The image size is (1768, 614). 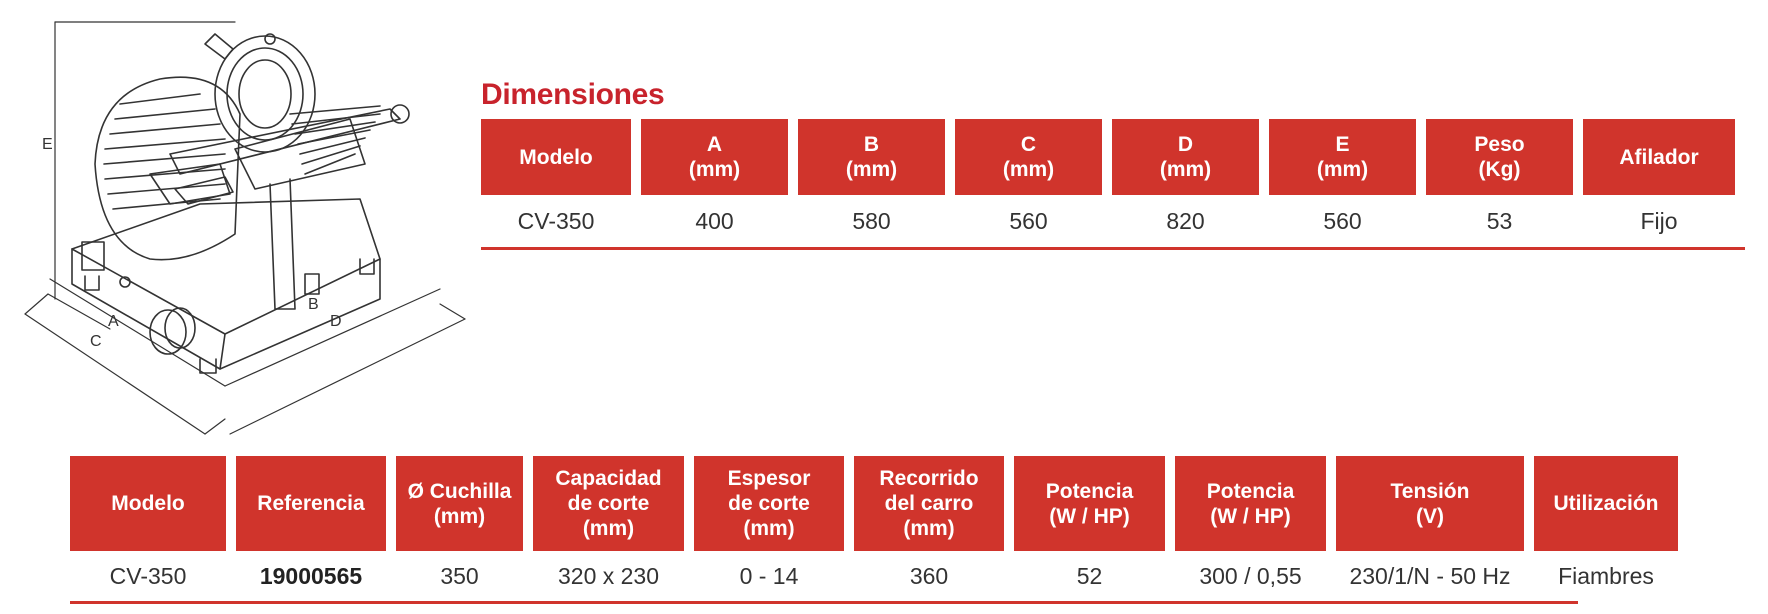 What do you see at coordinates (205, 147) in the screenshot?
I see `slicer-blade` at bounding box center [205, 147].